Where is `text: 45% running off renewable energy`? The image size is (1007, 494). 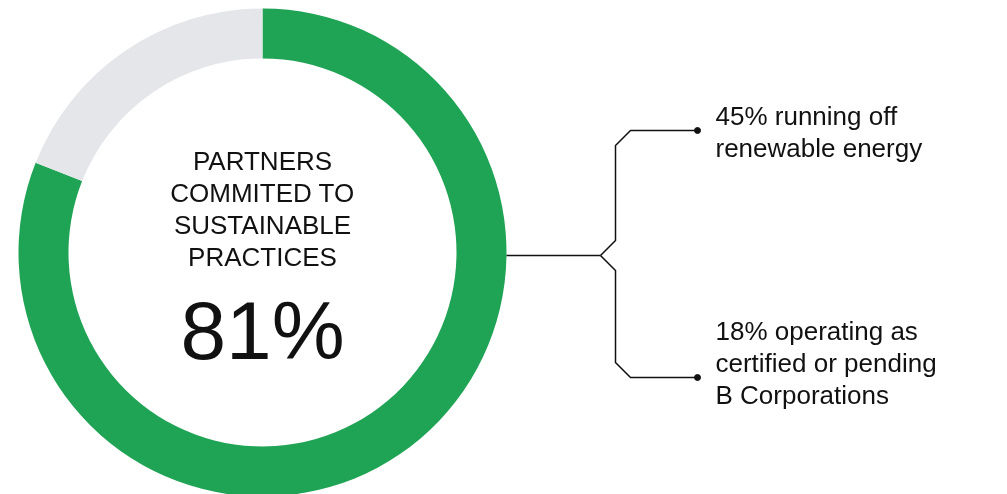
text: 45% running off renewable energy is located at coordinates (819, 131).